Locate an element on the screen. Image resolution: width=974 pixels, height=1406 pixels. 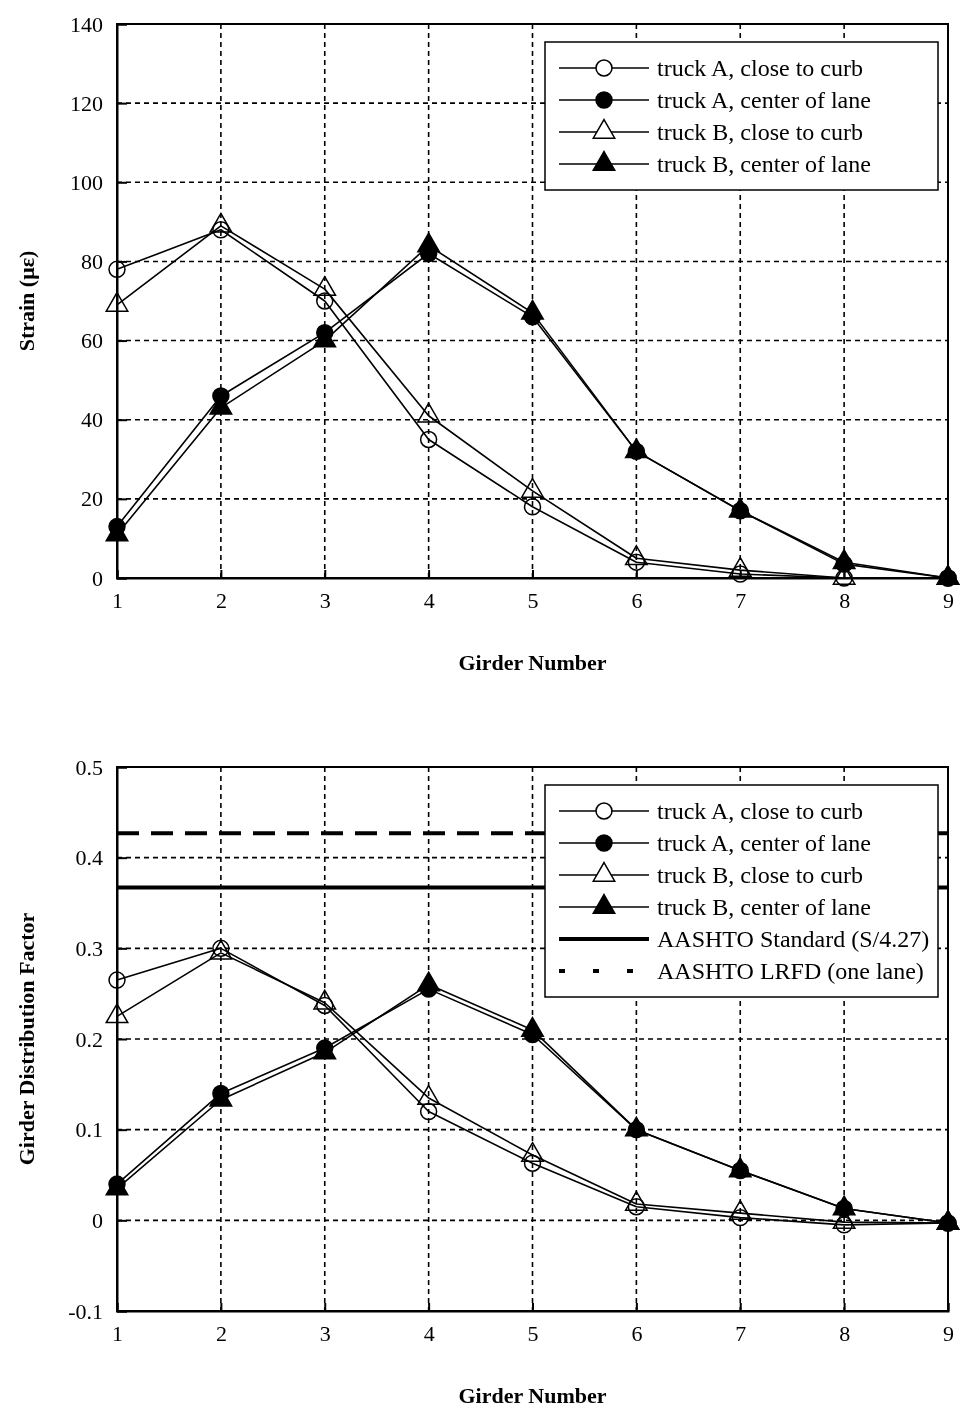
legend-label: AASHTO Standard (S/4.27) is located at coordinates (793, 939).